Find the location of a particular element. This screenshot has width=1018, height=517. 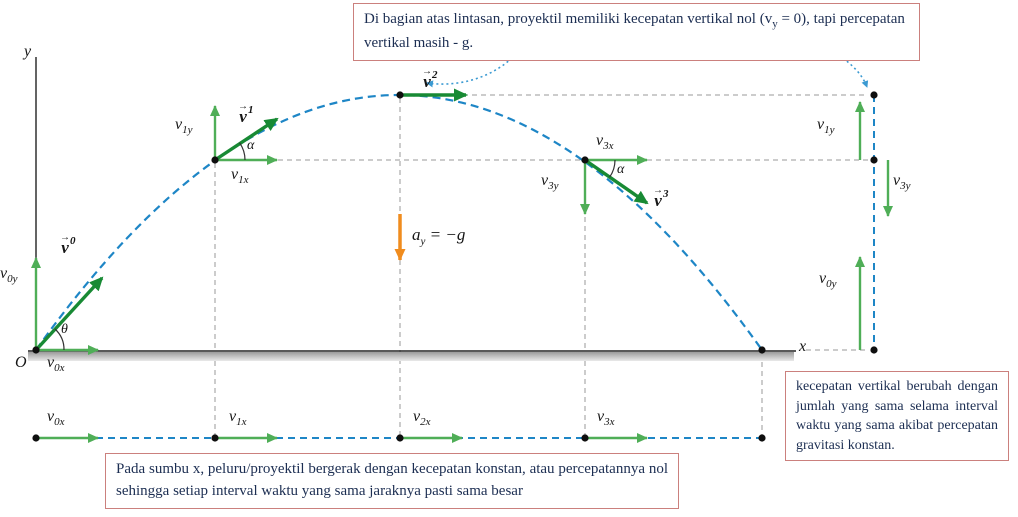

v0x-label-origin: v0x is located at coordinates (56, 364).